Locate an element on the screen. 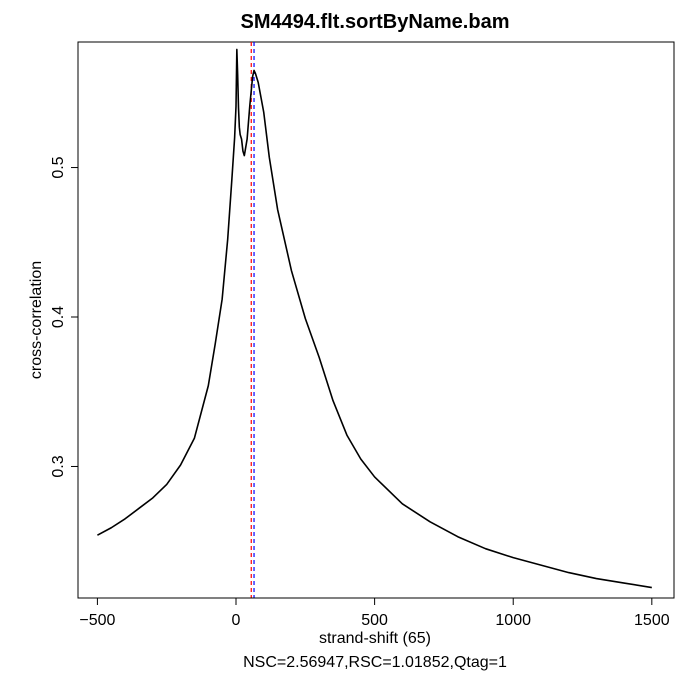 Image resolution: width=688 pixels, height=686 pixels. y-tick-label: 0.4 is located at coordinates (58, 317).